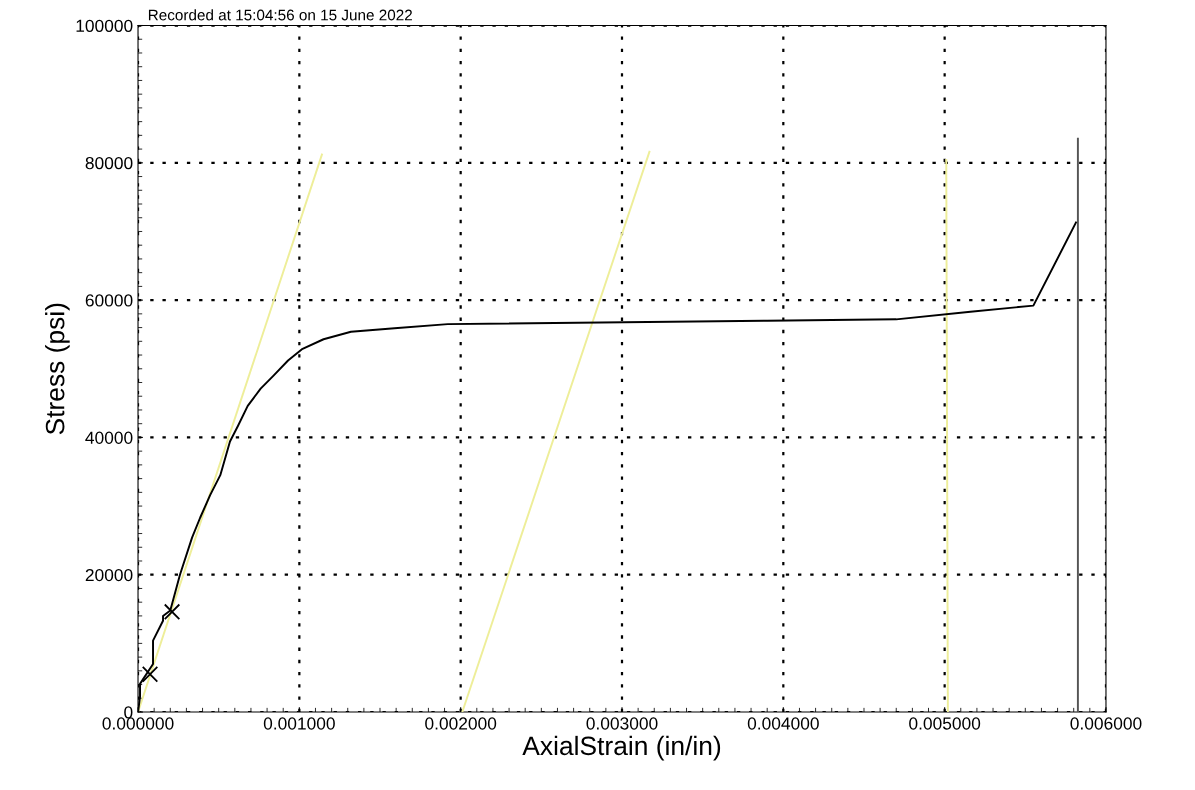 This screenshot has height=790, width=1195. What do you see at coordinates (280, 15) in the screenshot?
I see `text: Recorded at 15:04:56 on 15 June 2022` at bounding box center [280, 15].